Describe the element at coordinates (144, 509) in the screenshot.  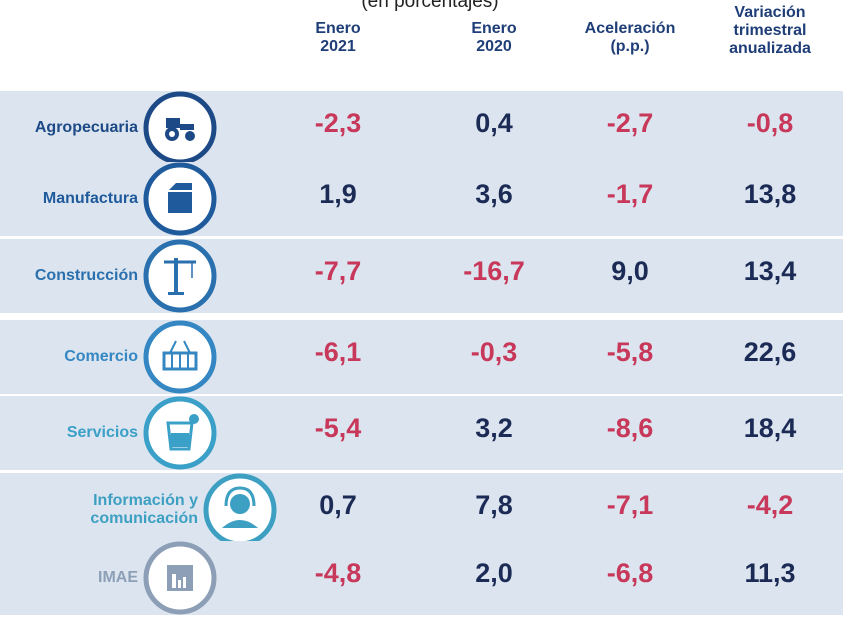
I see `row-label: Información y comunicación` at that location.